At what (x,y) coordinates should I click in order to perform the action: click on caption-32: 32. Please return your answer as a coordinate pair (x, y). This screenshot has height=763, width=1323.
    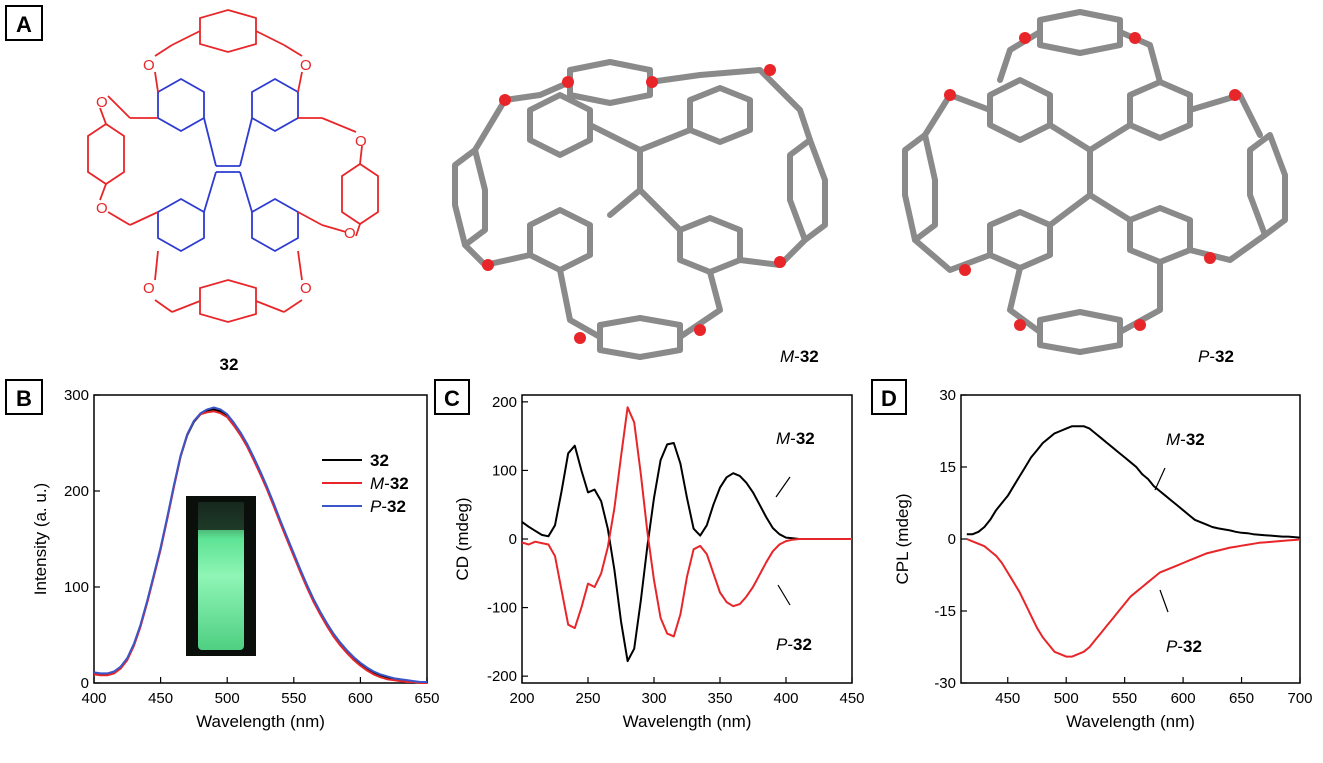
    Looking at the image, I should click on (229, 364).